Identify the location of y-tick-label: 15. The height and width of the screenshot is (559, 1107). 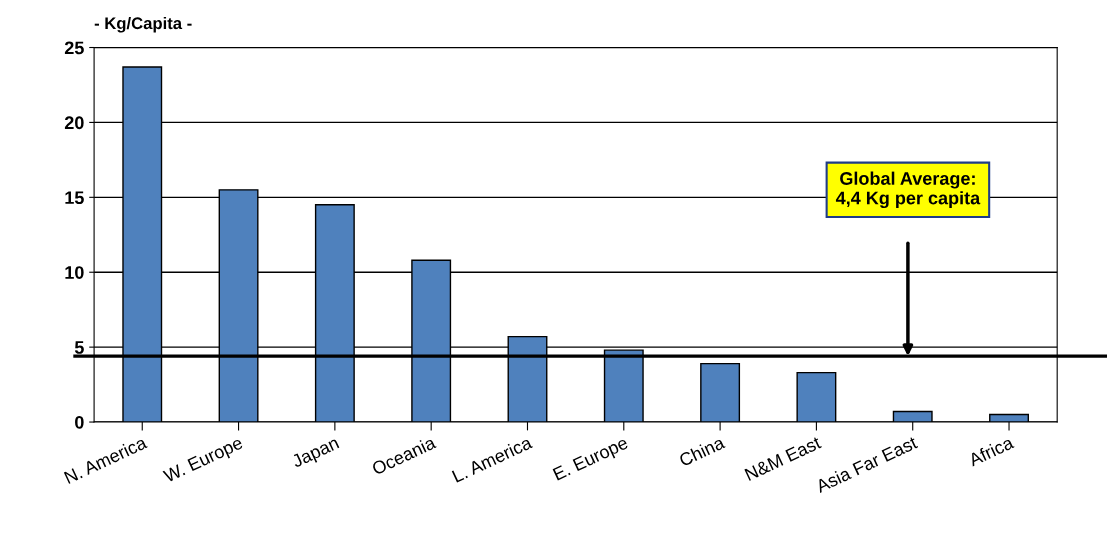
(74, 198).